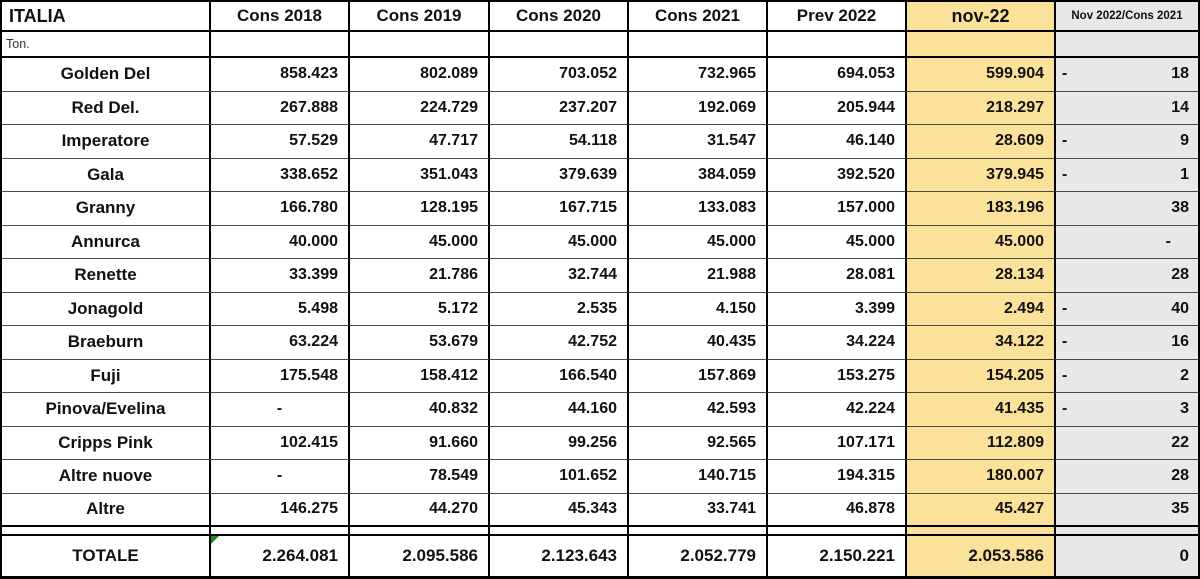  Describe the element at coordinates (559, 343) in the screenshot. I see `value-cell: 42.752` at that location.